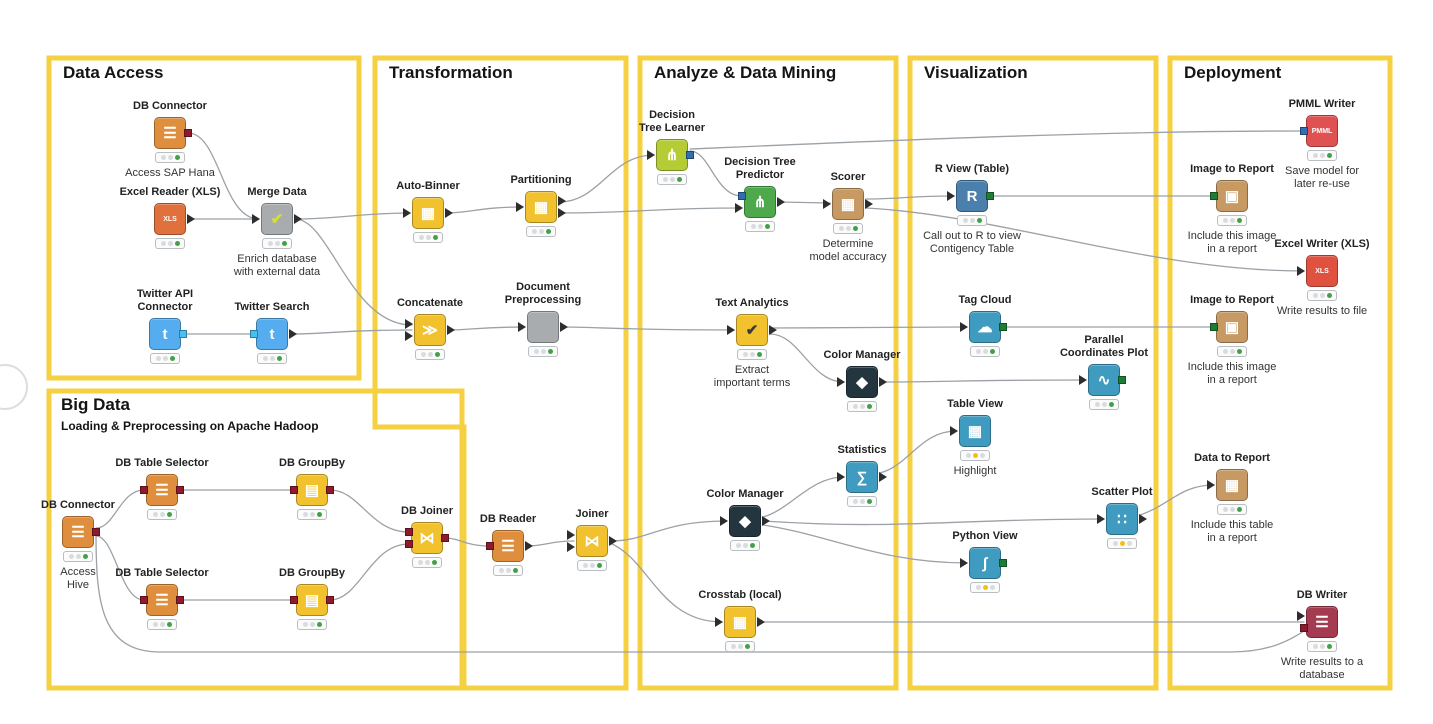 The image size is (1433, 724). What do you see at coordinates (862, 475) in the screenshot?
I see `node-statistics: Statistics ∑` at bounding box center [862, 475].